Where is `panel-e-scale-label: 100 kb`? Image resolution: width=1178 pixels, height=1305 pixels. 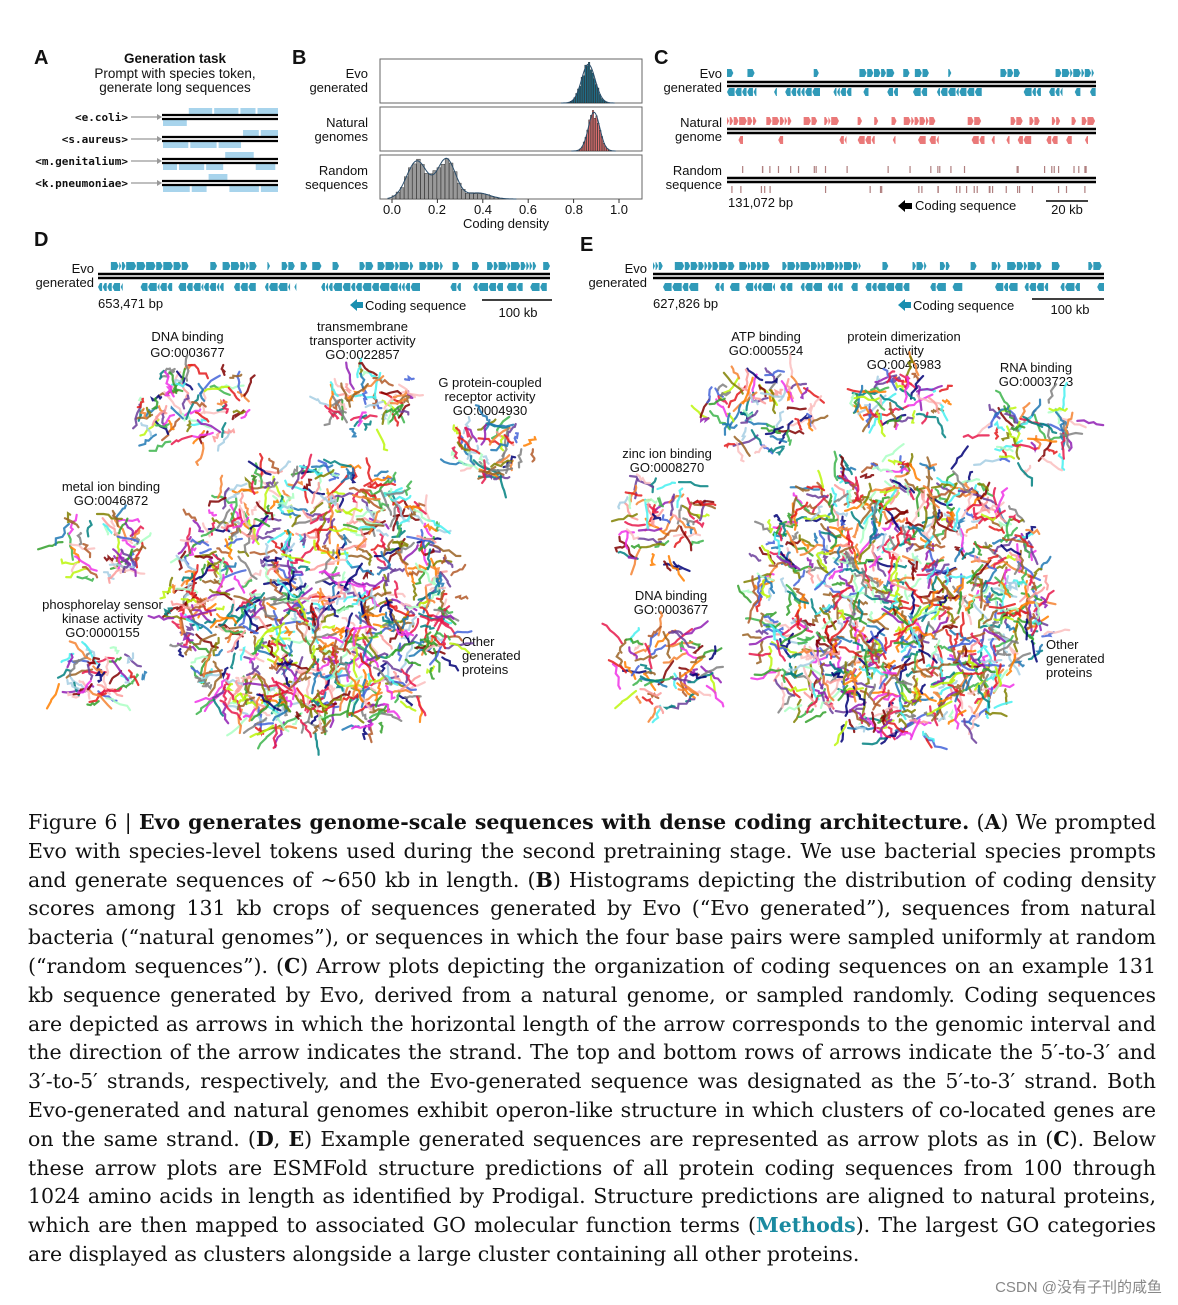 panel-e-scale-label: 100 kb is located at coordinates (1070, 309).